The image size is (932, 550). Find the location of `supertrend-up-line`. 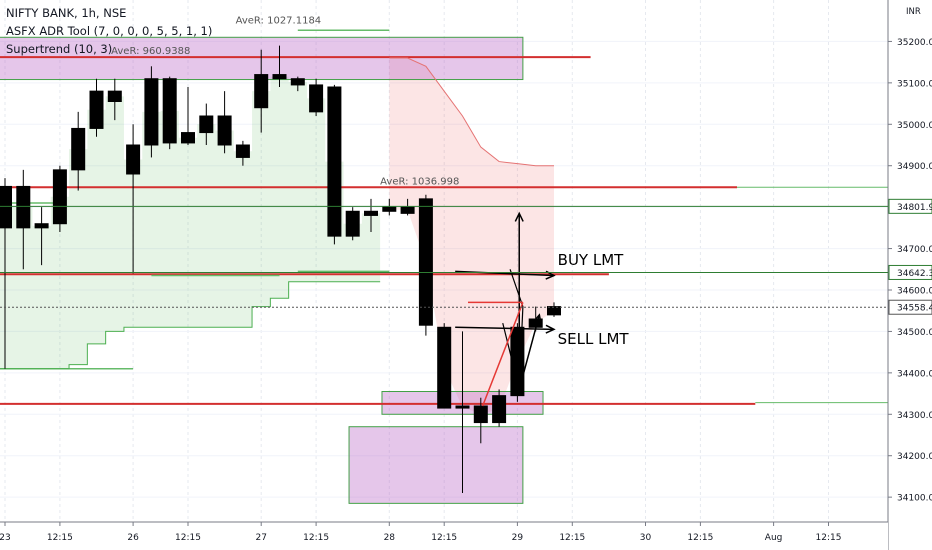

supertrend-up-line is located at coordinates (190, 325).